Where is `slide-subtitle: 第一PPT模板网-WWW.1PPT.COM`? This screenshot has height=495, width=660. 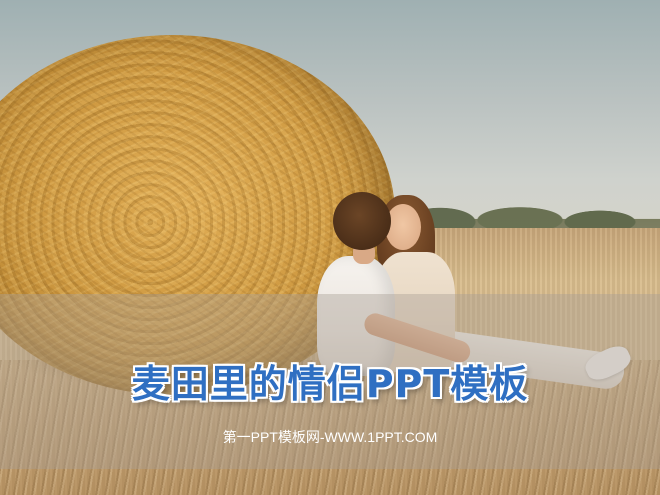
slide-subtitle: 第一PPT模板网-WWW.1PPT.COM is located at coordinates (330, 437).